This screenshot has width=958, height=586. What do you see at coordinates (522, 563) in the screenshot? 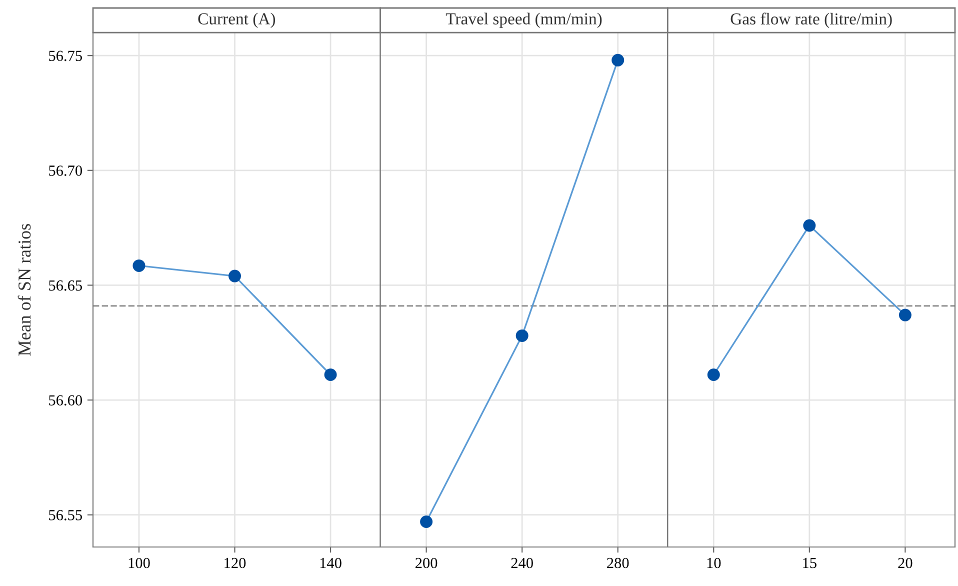
I see `x-tick-label: 240` at bounding box center [522, 563].